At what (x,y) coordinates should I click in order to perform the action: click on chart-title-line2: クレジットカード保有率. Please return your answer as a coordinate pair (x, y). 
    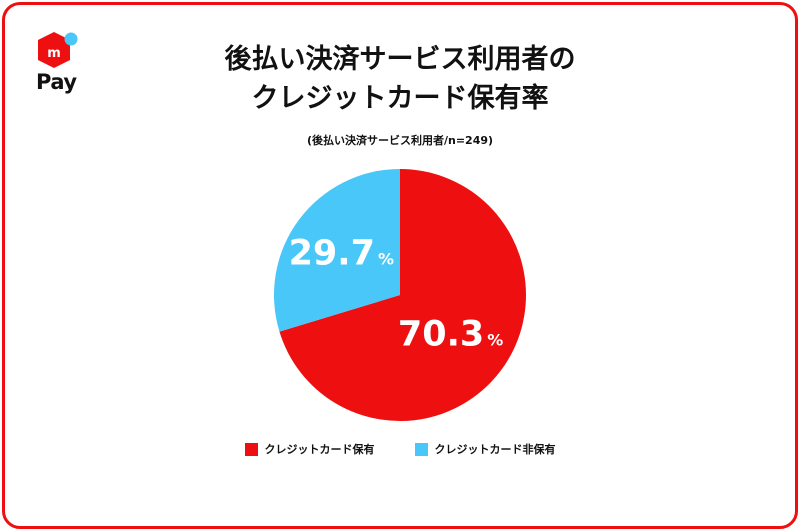
    Looking at the image, I should click on (400, 98).